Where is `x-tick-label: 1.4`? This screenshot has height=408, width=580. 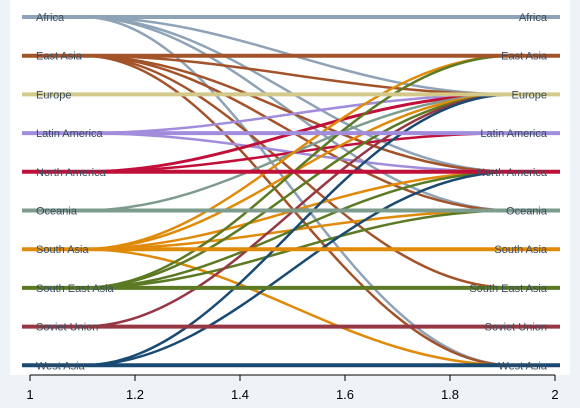 x-tick-label: 1.4 is located at coordinates (240, 394).